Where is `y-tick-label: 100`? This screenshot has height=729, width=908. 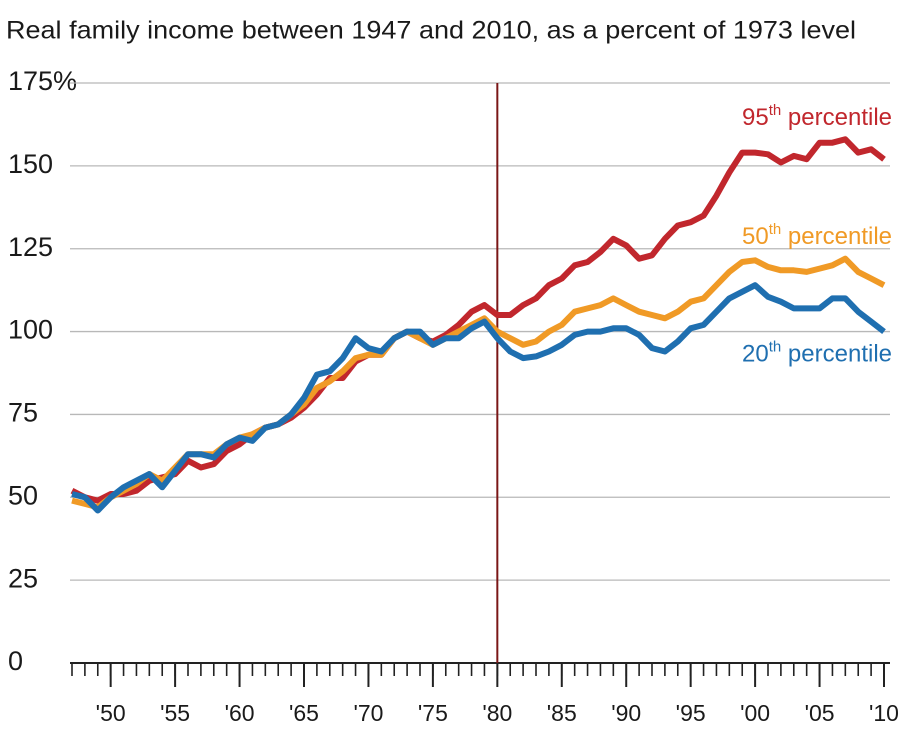 y-tick-label: 100 is located at coordinates (30, 330).